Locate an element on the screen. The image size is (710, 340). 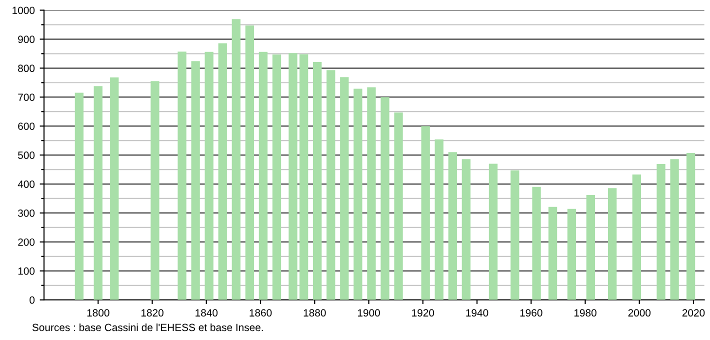
y-tick-label: 200 is located at coordinates (26, 242).